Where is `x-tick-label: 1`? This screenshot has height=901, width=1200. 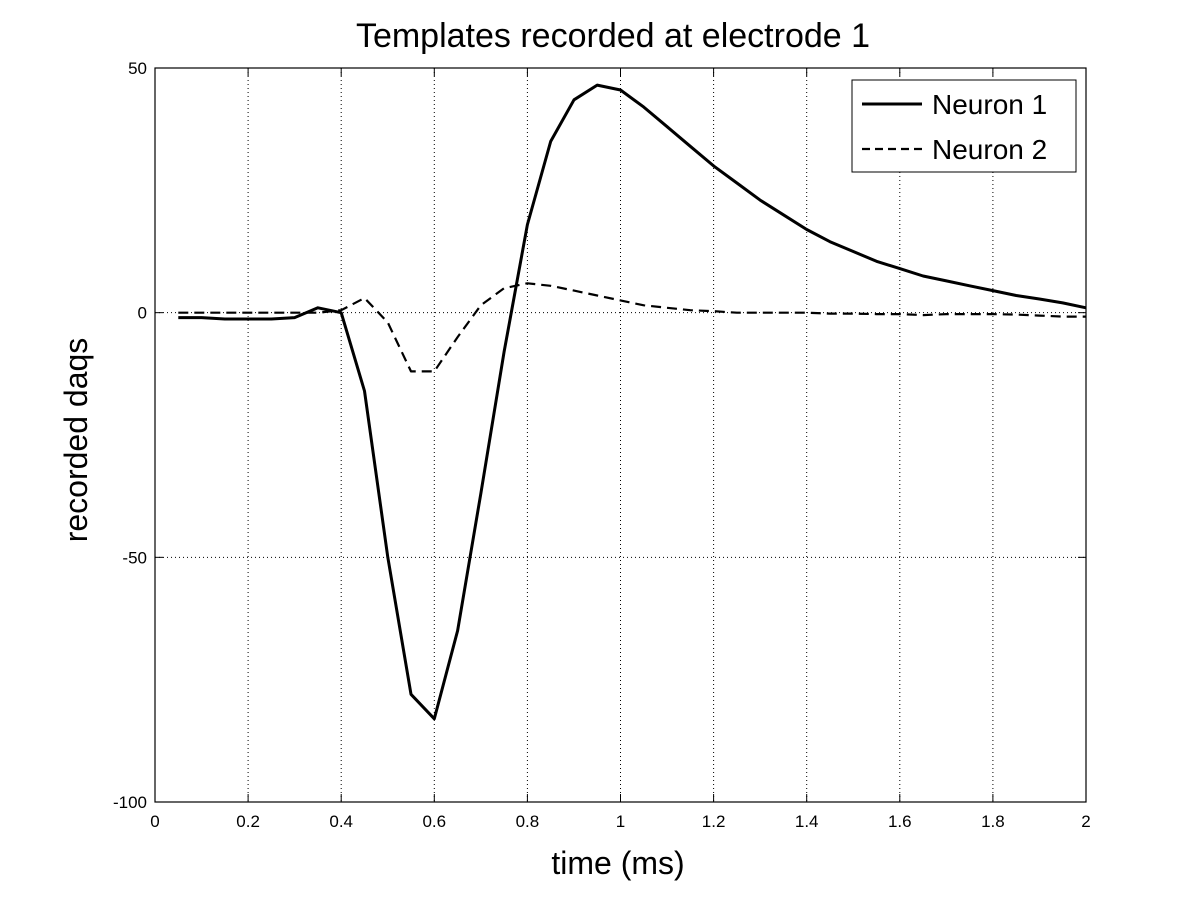
x-tick-label: 1 is located at coordinates (620, 821).